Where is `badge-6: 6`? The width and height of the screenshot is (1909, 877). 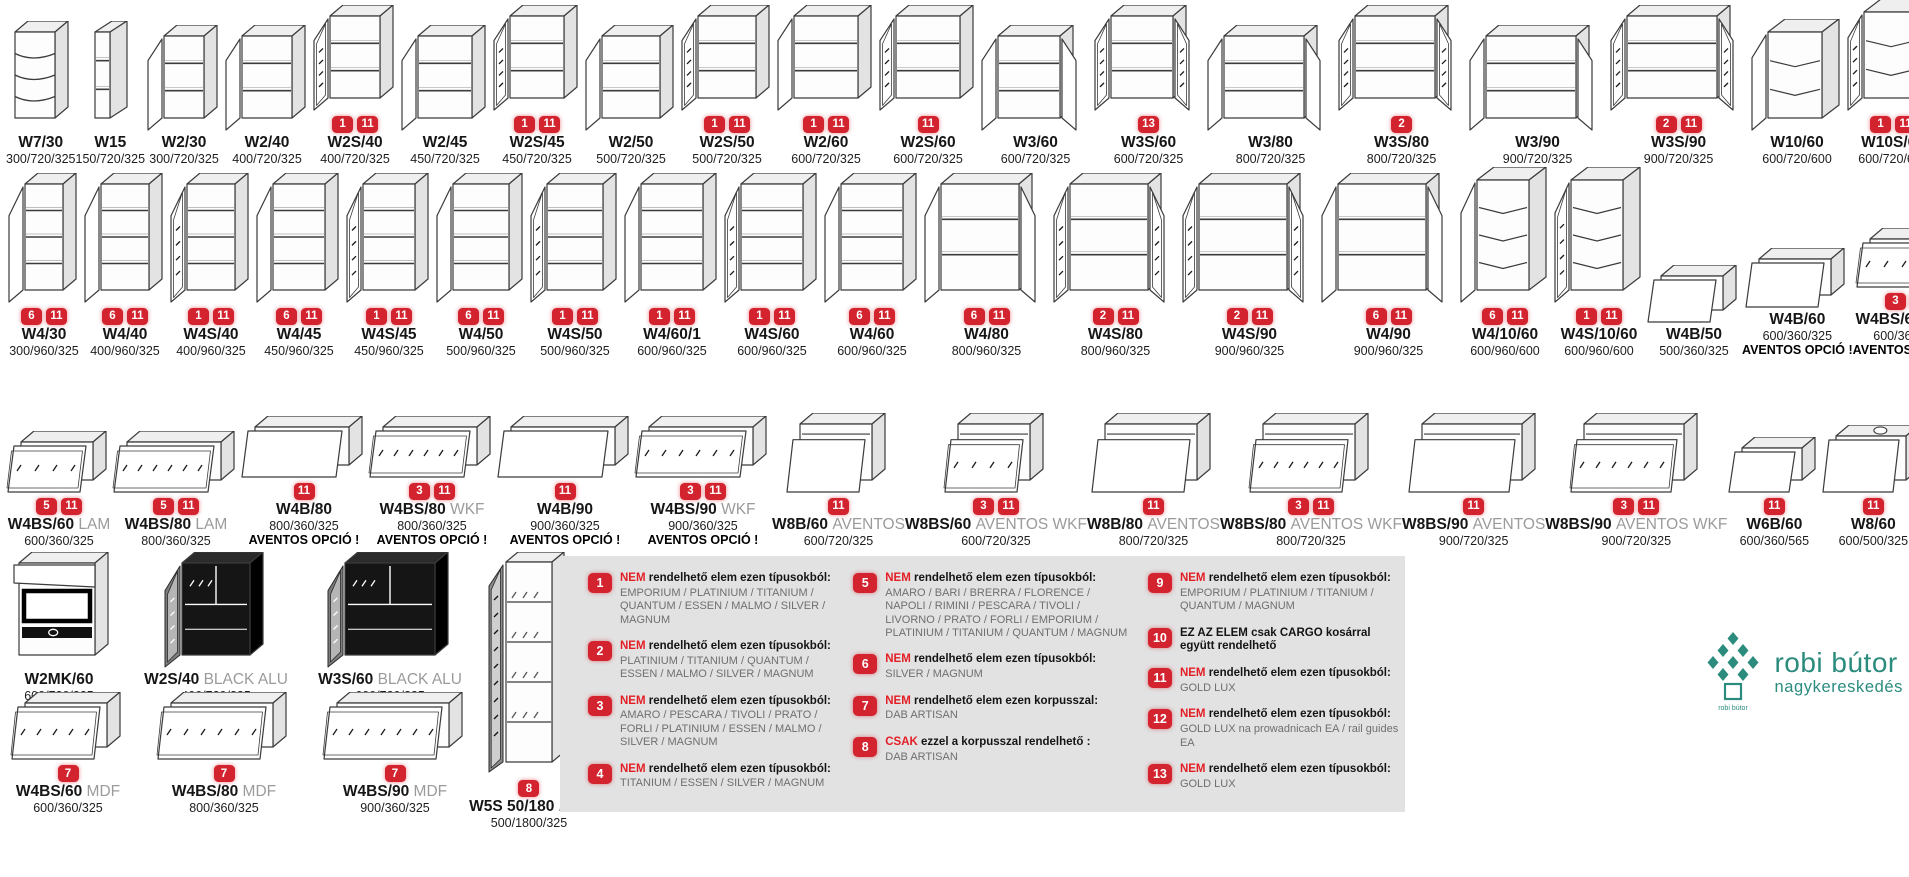 badge-6: 6 is located at coordinates (974, 316).